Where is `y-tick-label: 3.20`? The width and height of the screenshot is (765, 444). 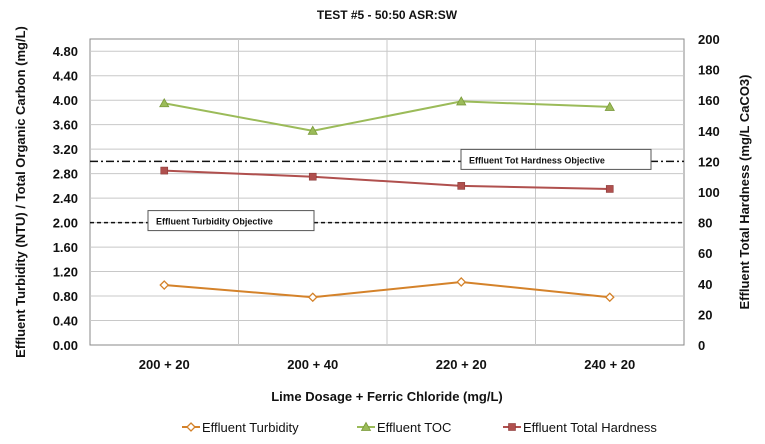 y-tick-label: 3.20 is located at coordinates (65, 149).